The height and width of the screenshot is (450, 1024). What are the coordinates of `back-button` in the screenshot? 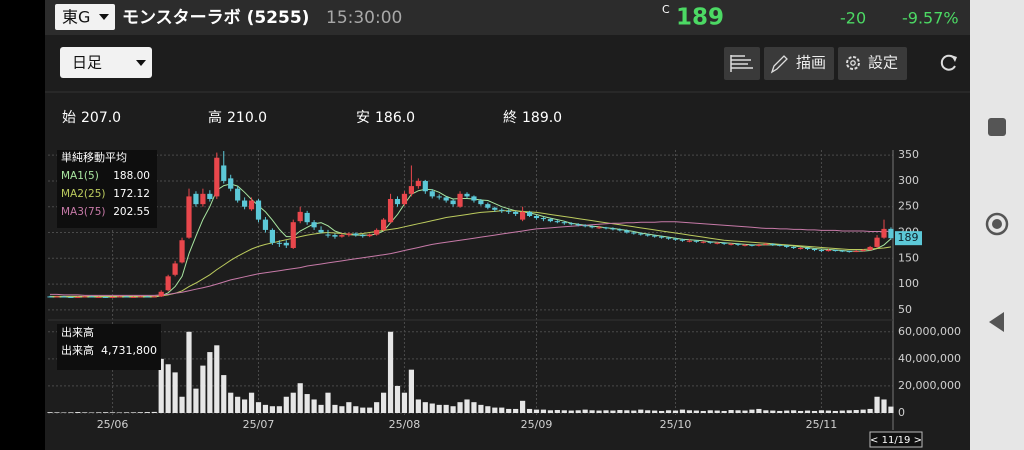 It's located at (996, 322).